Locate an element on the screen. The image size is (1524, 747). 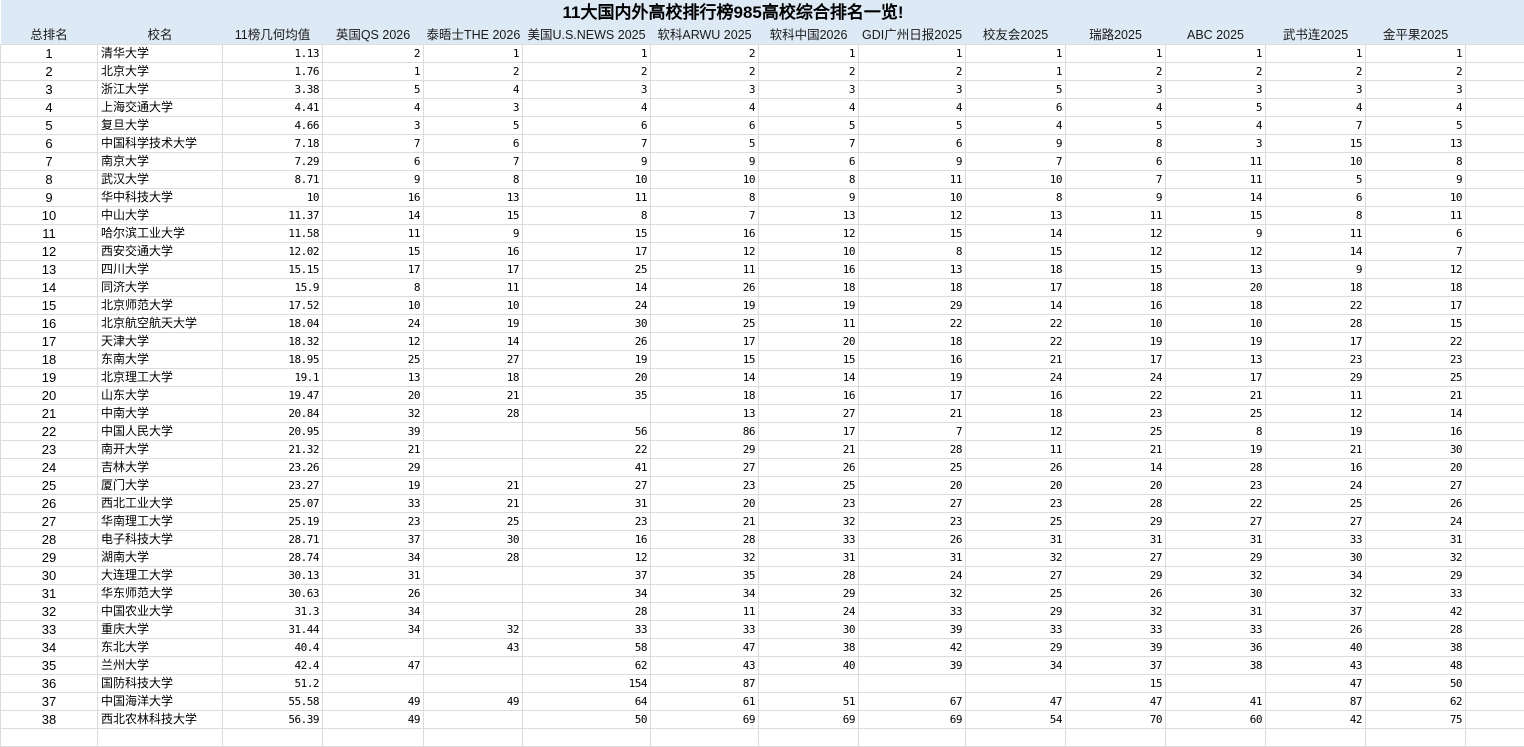
school-name-cell: 厦门大学 is located at coordinates (160, 486).